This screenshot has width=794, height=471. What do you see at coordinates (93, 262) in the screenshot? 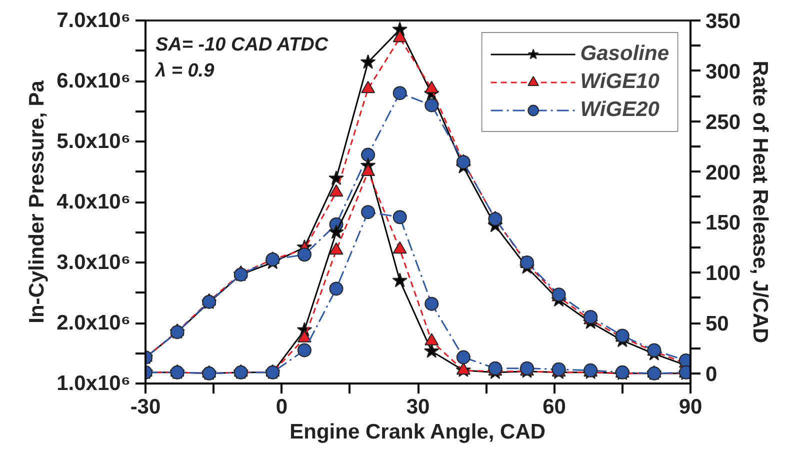
I see `y-tick-label: 3.0x10⁶` at bounding box center [93, 262].